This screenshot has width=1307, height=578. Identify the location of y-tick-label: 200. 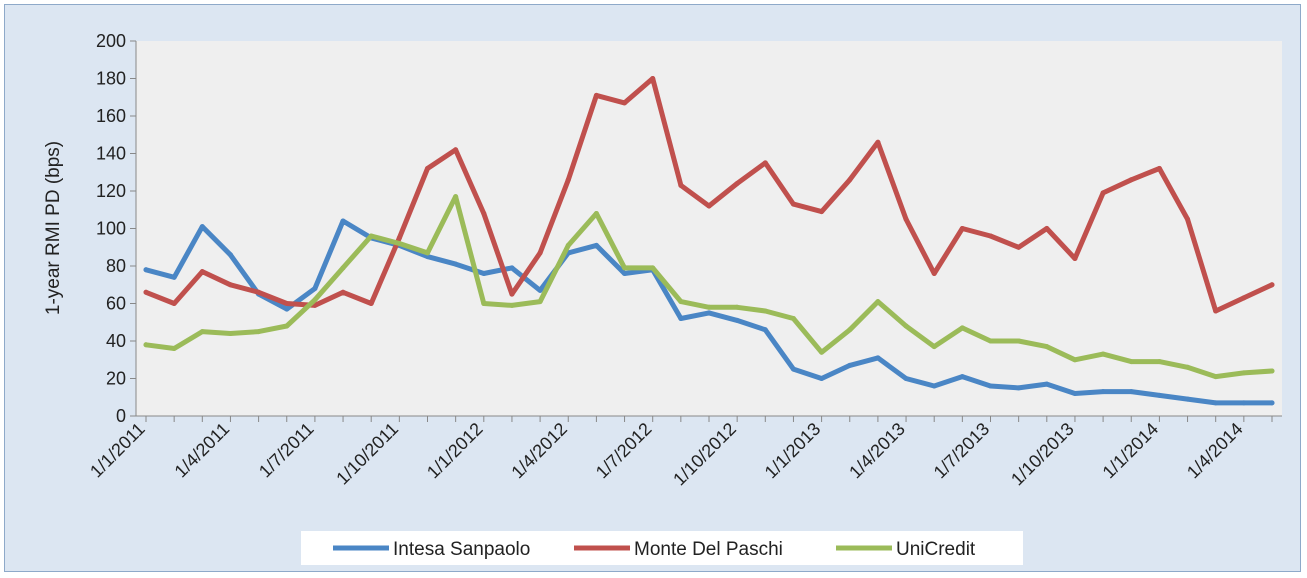
(111, 41).